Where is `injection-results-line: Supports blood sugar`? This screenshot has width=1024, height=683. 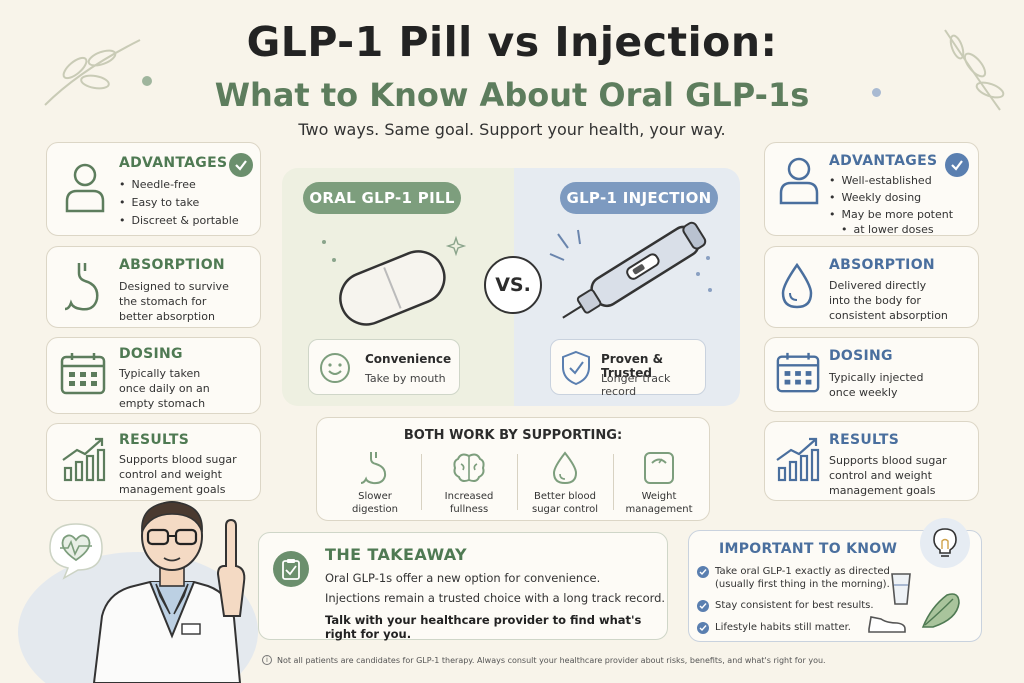
injection-results-line: Supports blood sugar is located at coordinates (888, 460).